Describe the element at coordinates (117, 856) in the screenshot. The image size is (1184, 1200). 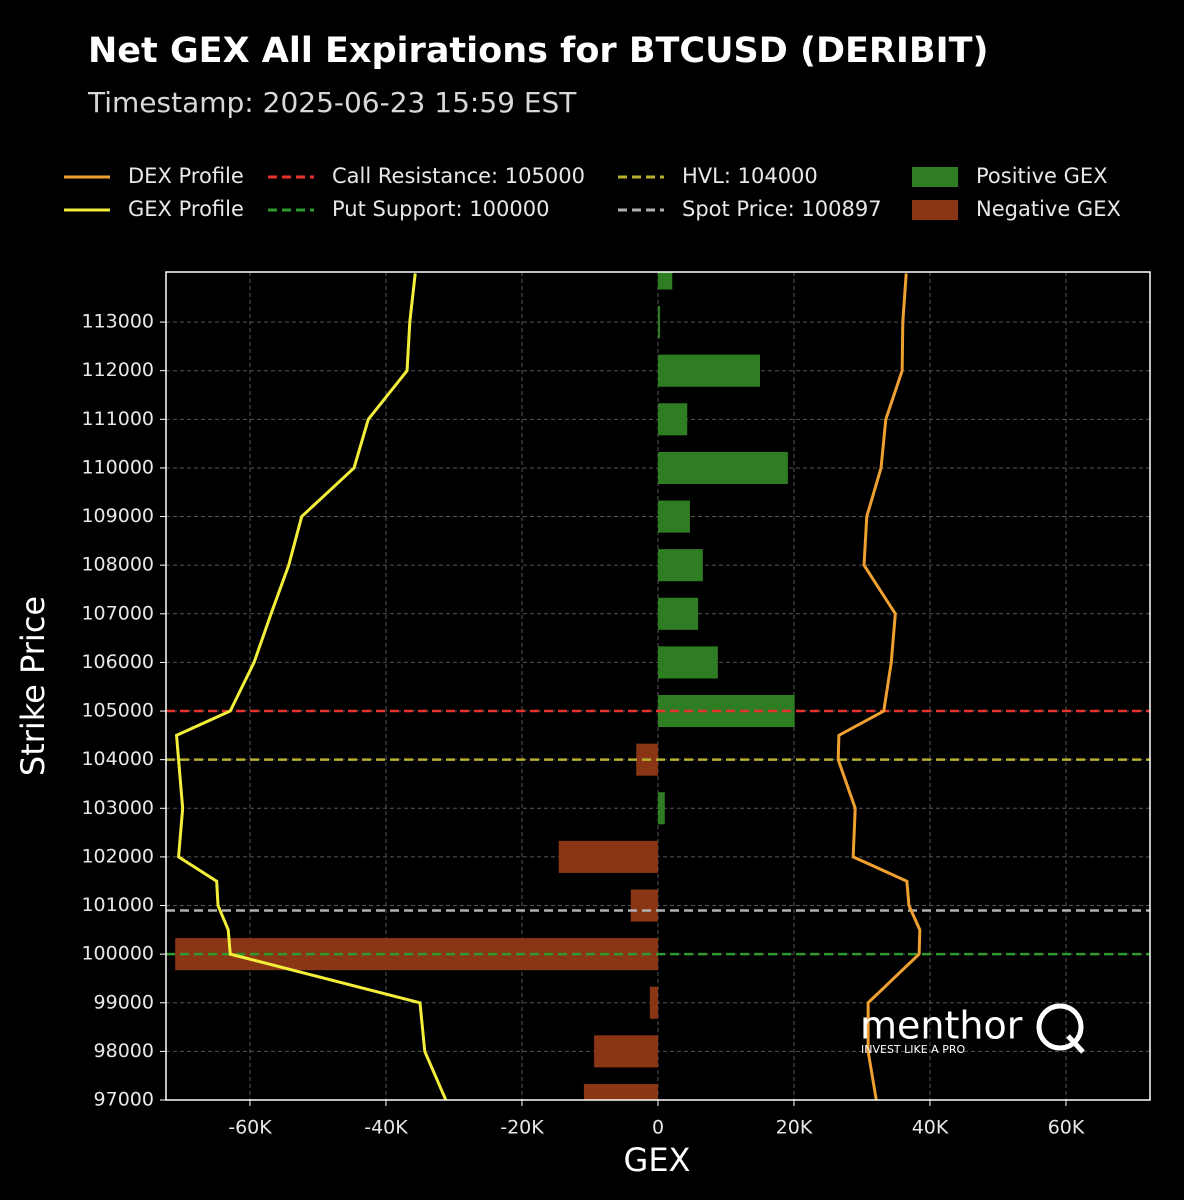
I see `y-tick-label: 102000` at that location.